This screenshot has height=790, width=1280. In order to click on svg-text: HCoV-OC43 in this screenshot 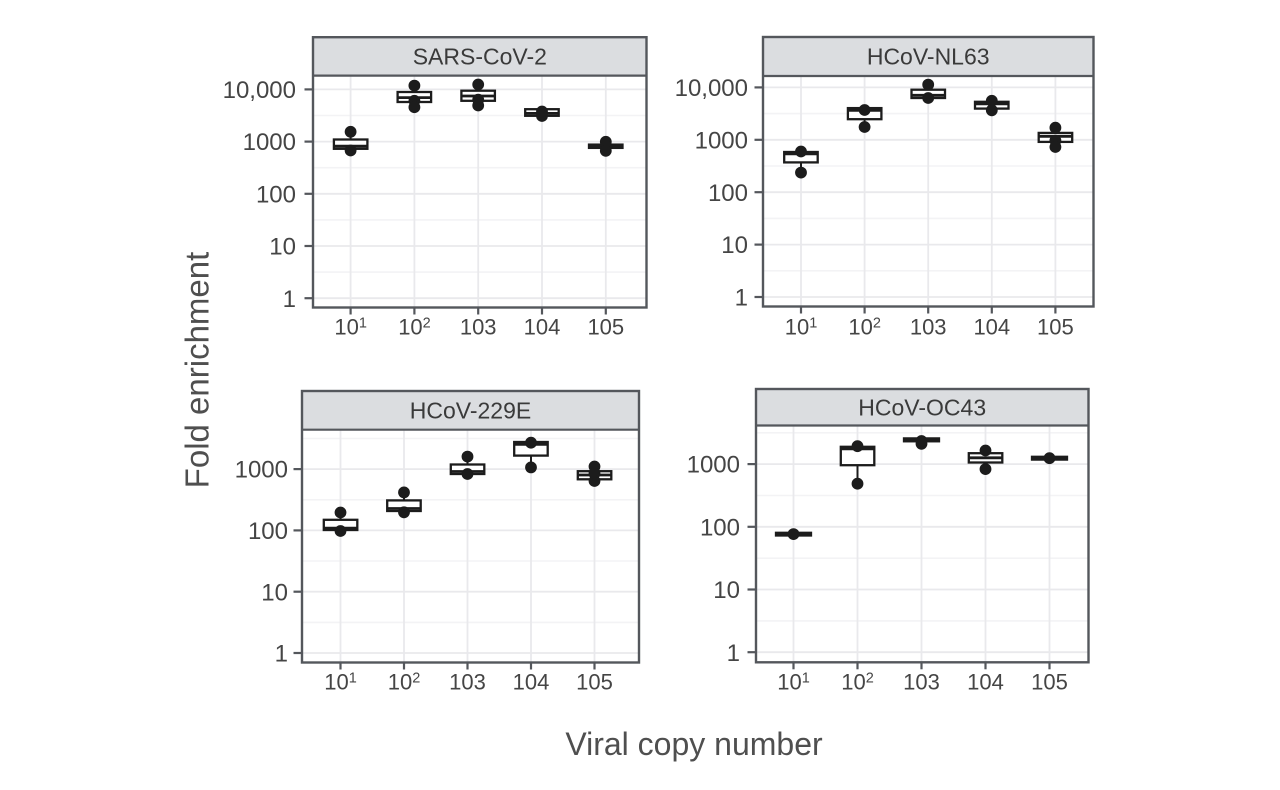, I will do `click(922, 407)`.